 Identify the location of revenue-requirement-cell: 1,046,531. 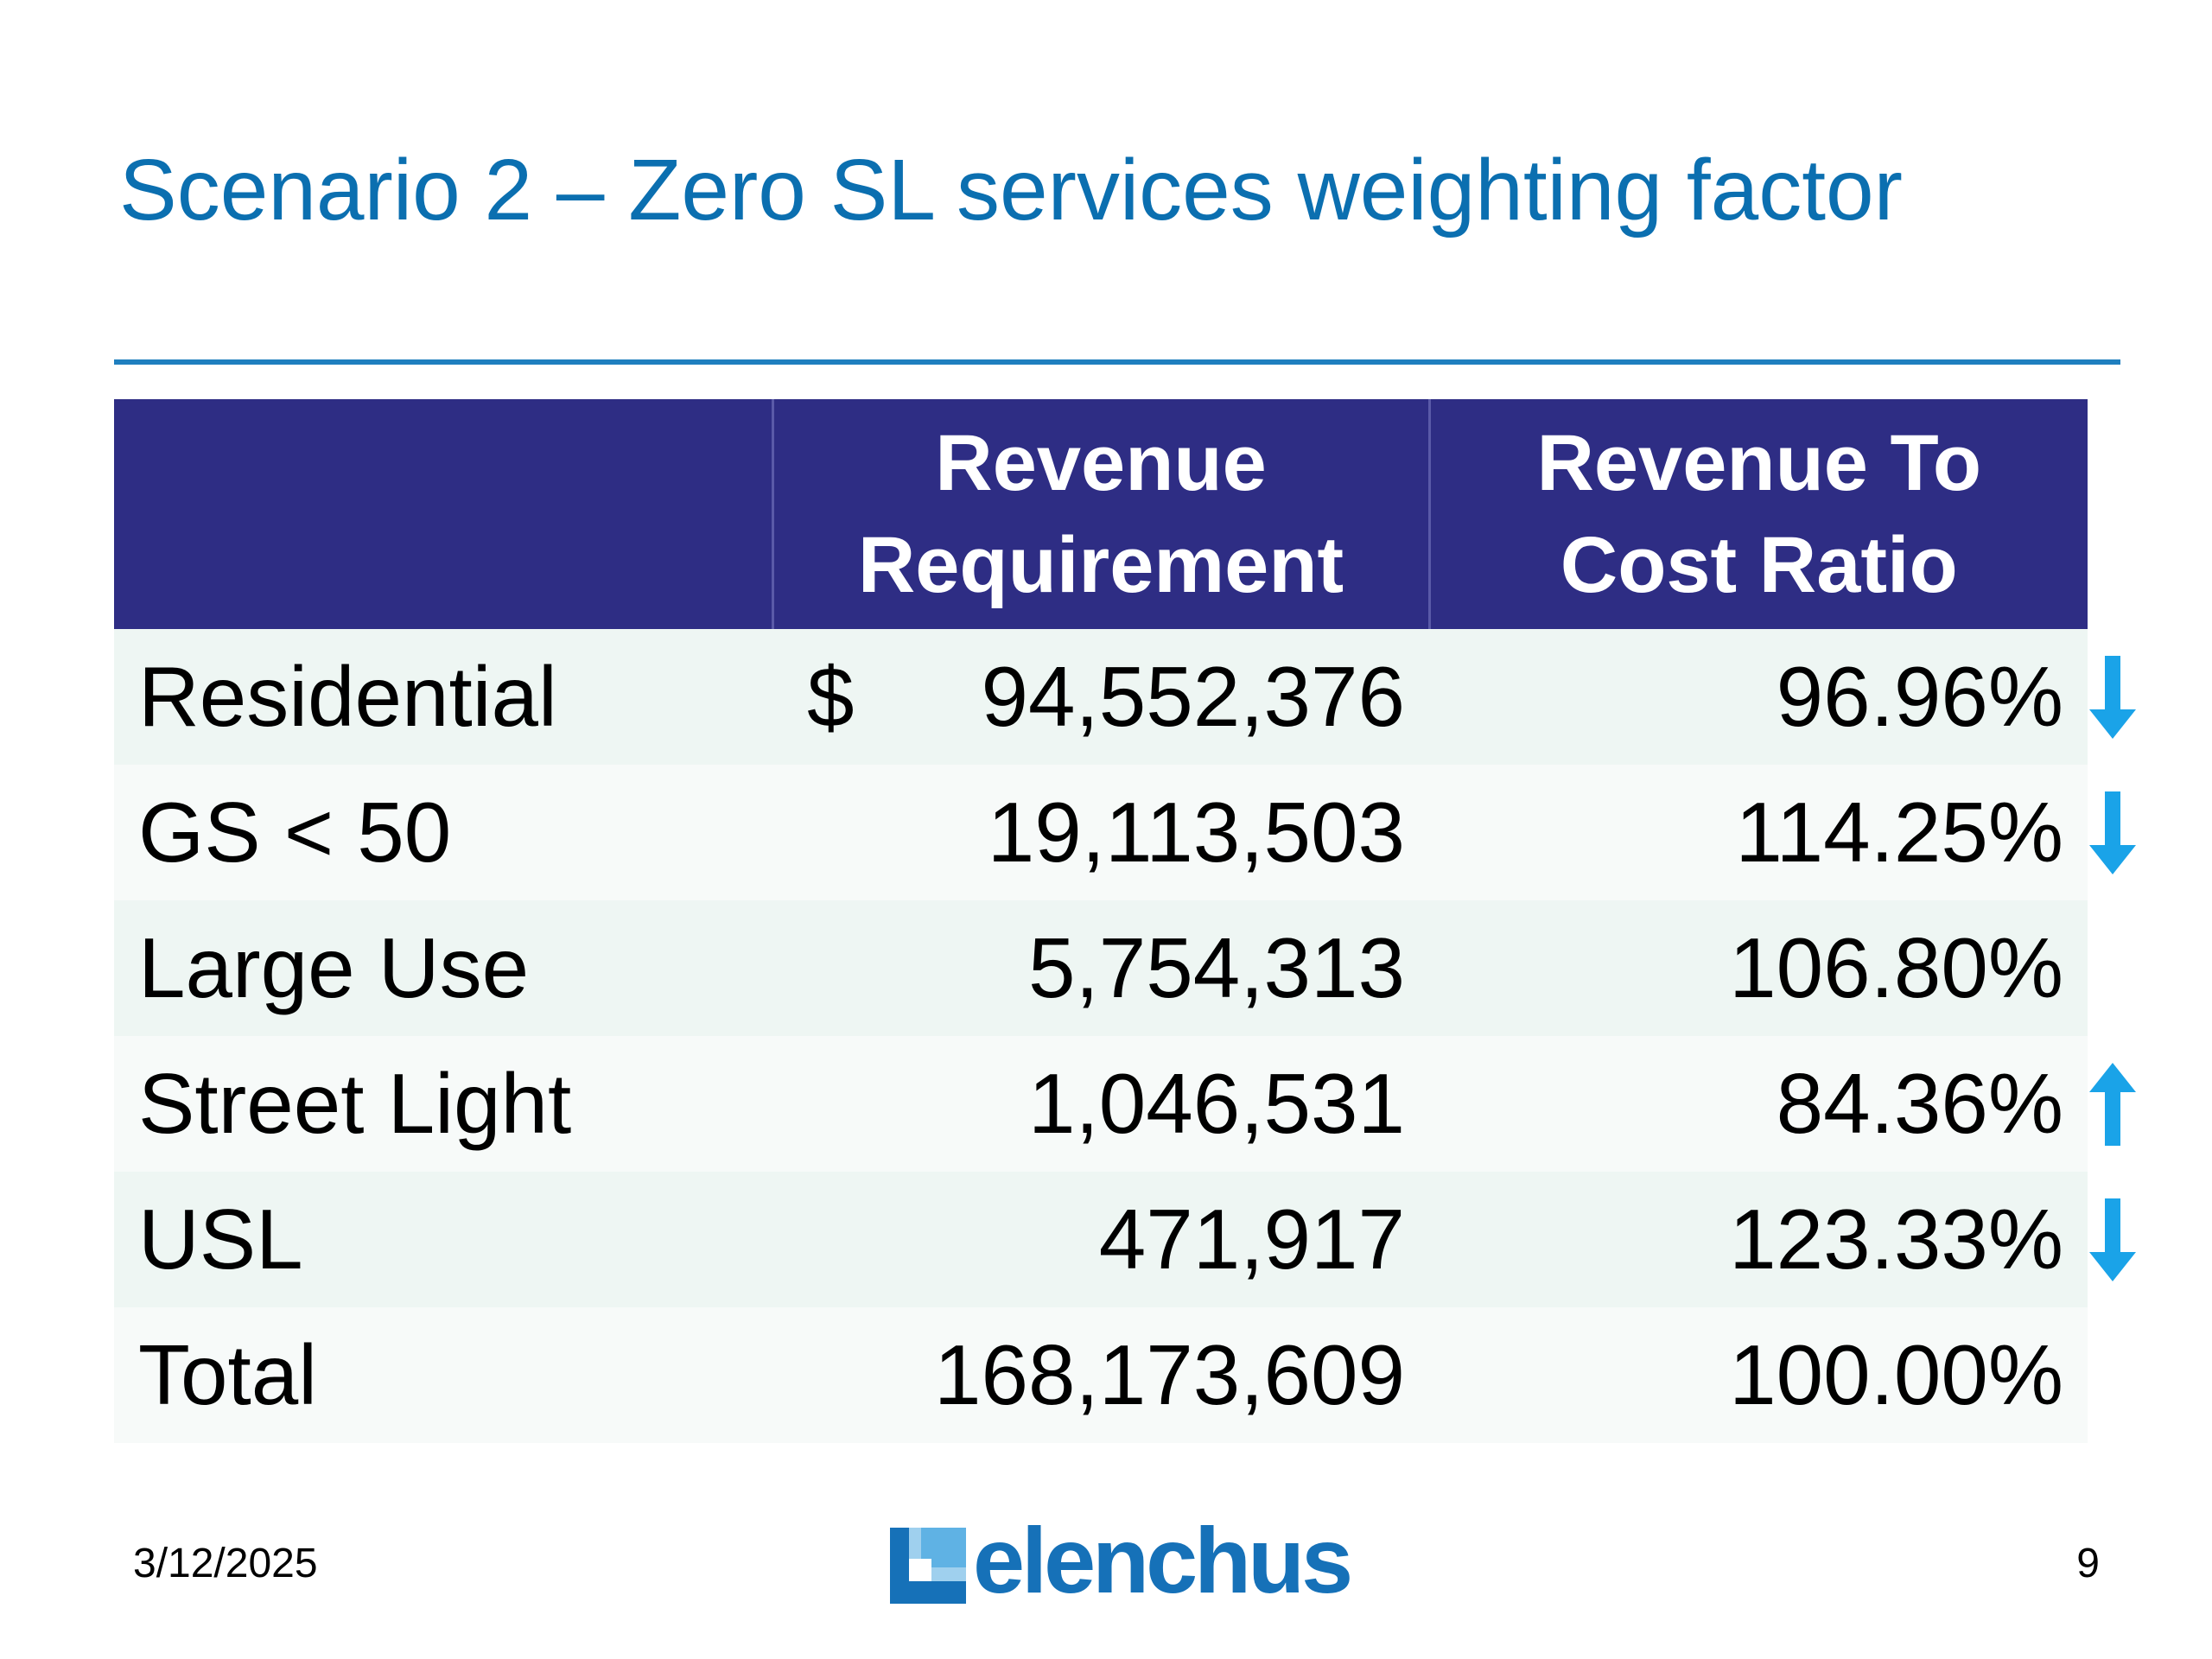
(1125, 1104).